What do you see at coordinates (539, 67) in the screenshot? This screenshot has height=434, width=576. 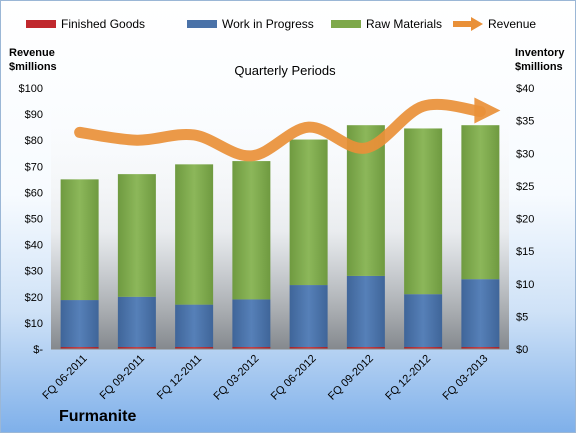 I see `right-axis-label-line2: $millions` at bounding box center [539, 67].